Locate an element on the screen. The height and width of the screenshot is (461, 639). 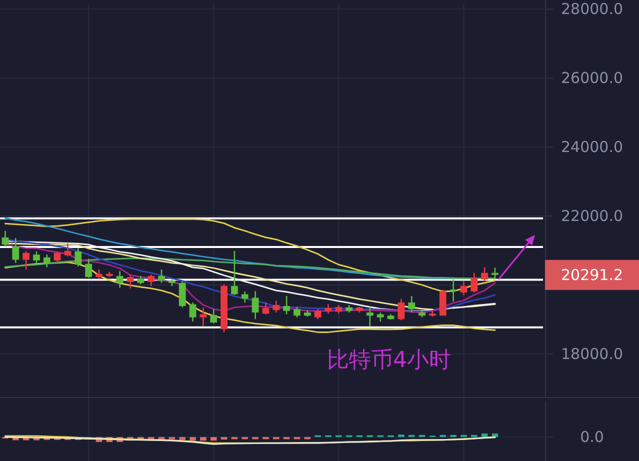
annotation: 比特币4小时 is located at coordinates (389, 360).